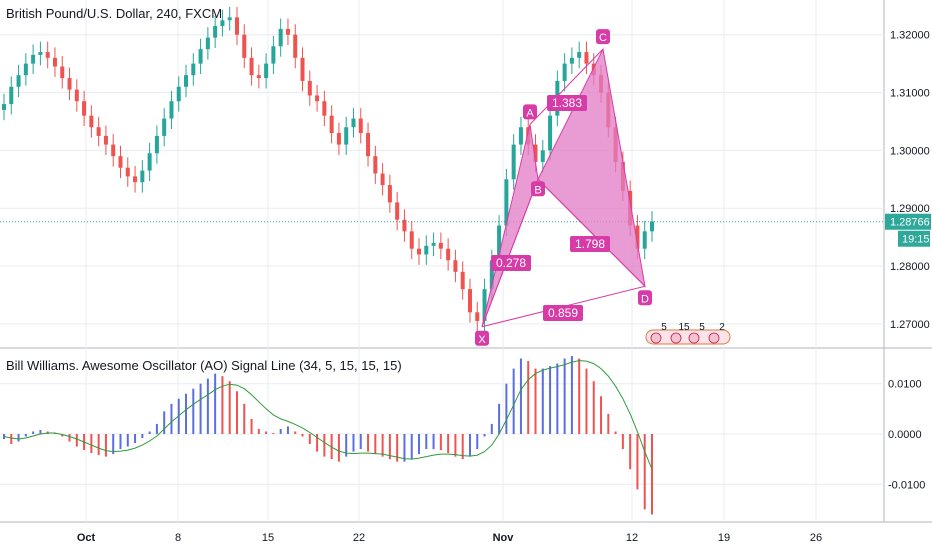 The image size is (932, 550). What do you see at coordinates (910, 36) in the screenshot?
I see `price-tick-label: 1.32000` at bounding box center [910, 36].